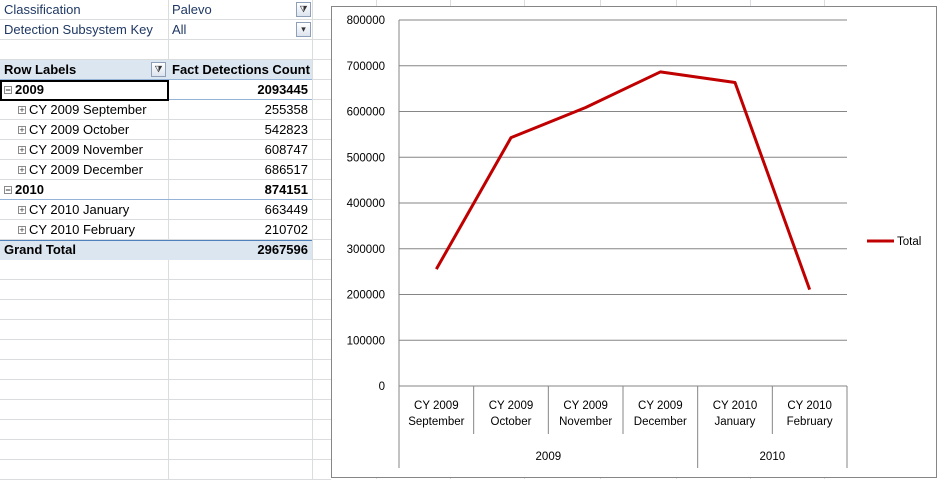 This screenshot has width=939, height=480. What do you see at coordinates (78, 29) in the screenshot?
I see `filter-label: Detection Subsystem Key` at bounding box center [78, 29].